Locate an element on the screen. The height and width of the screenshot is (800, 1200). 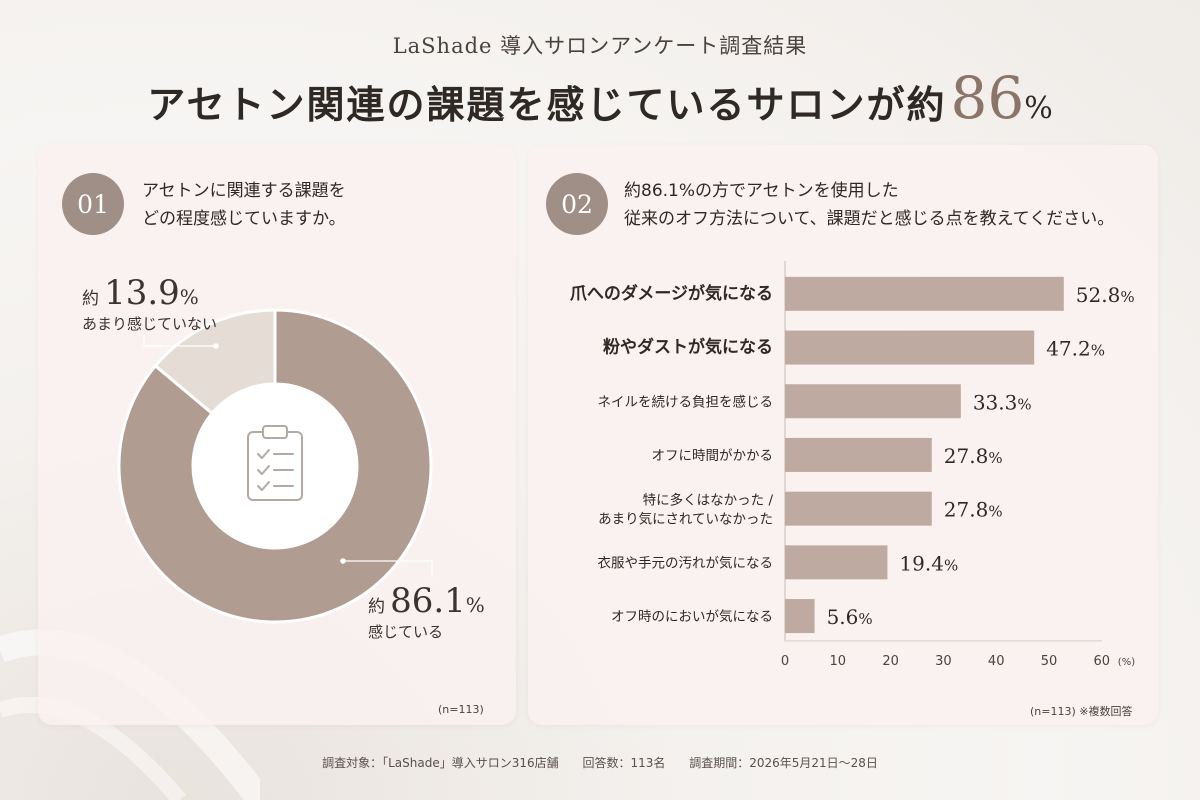
category-label: 爪へのダメージが気になる is located at coordinates (671, 293).